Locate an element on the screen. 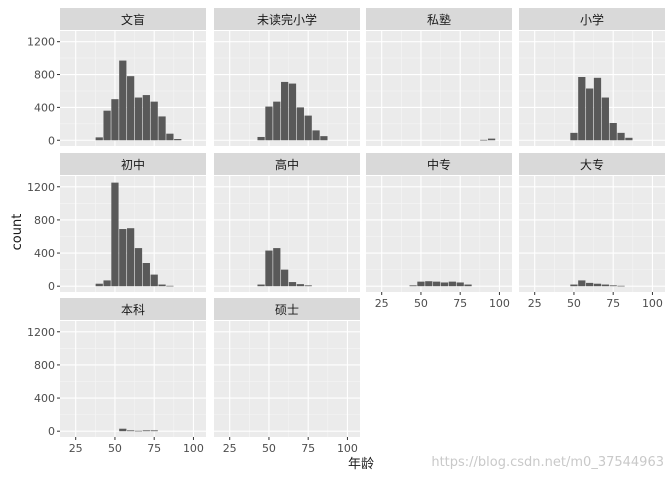 The height and width of the screenshot is (480, 672). facet-4-title: 小学 is located at coordinates (592, 19).